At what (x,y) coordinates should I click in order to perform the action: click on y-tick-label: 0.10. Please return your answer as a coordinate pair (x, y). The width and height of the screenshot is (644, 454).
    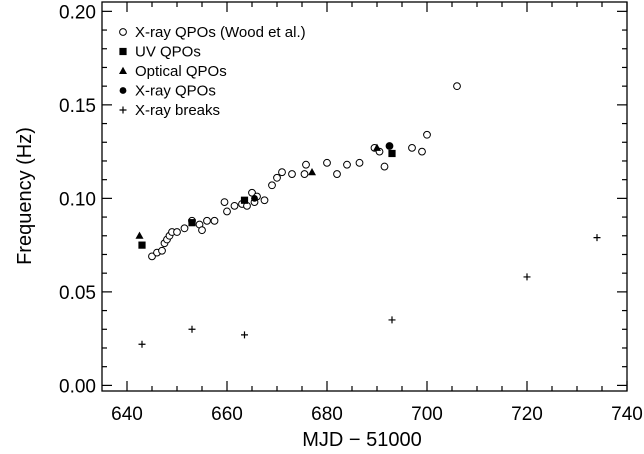
    Looking at the image, I should click on (77, 199).